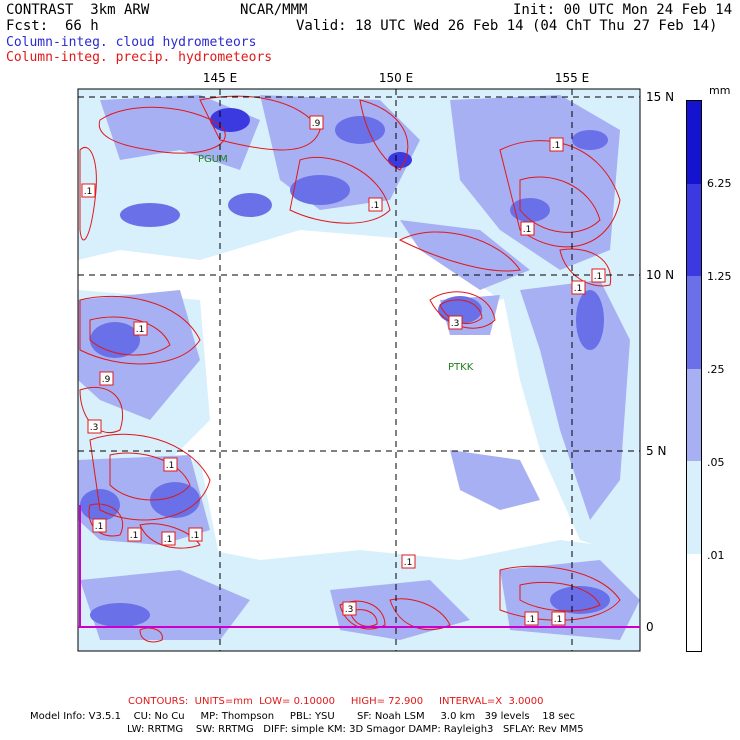 The width and height of the screenshot is (740, 740). I want to click on center-label: NCAR/MMM, so click(274, 10).